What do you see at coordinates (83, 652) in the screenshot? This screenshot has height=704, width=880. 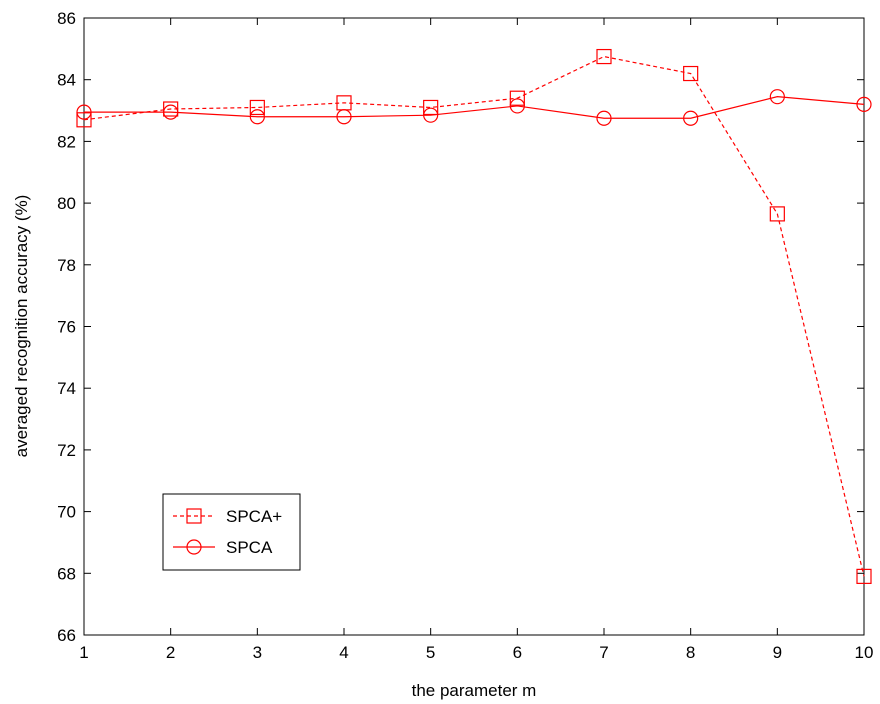 I see `x-tick-label: 1` at bounding box center [83, 652].